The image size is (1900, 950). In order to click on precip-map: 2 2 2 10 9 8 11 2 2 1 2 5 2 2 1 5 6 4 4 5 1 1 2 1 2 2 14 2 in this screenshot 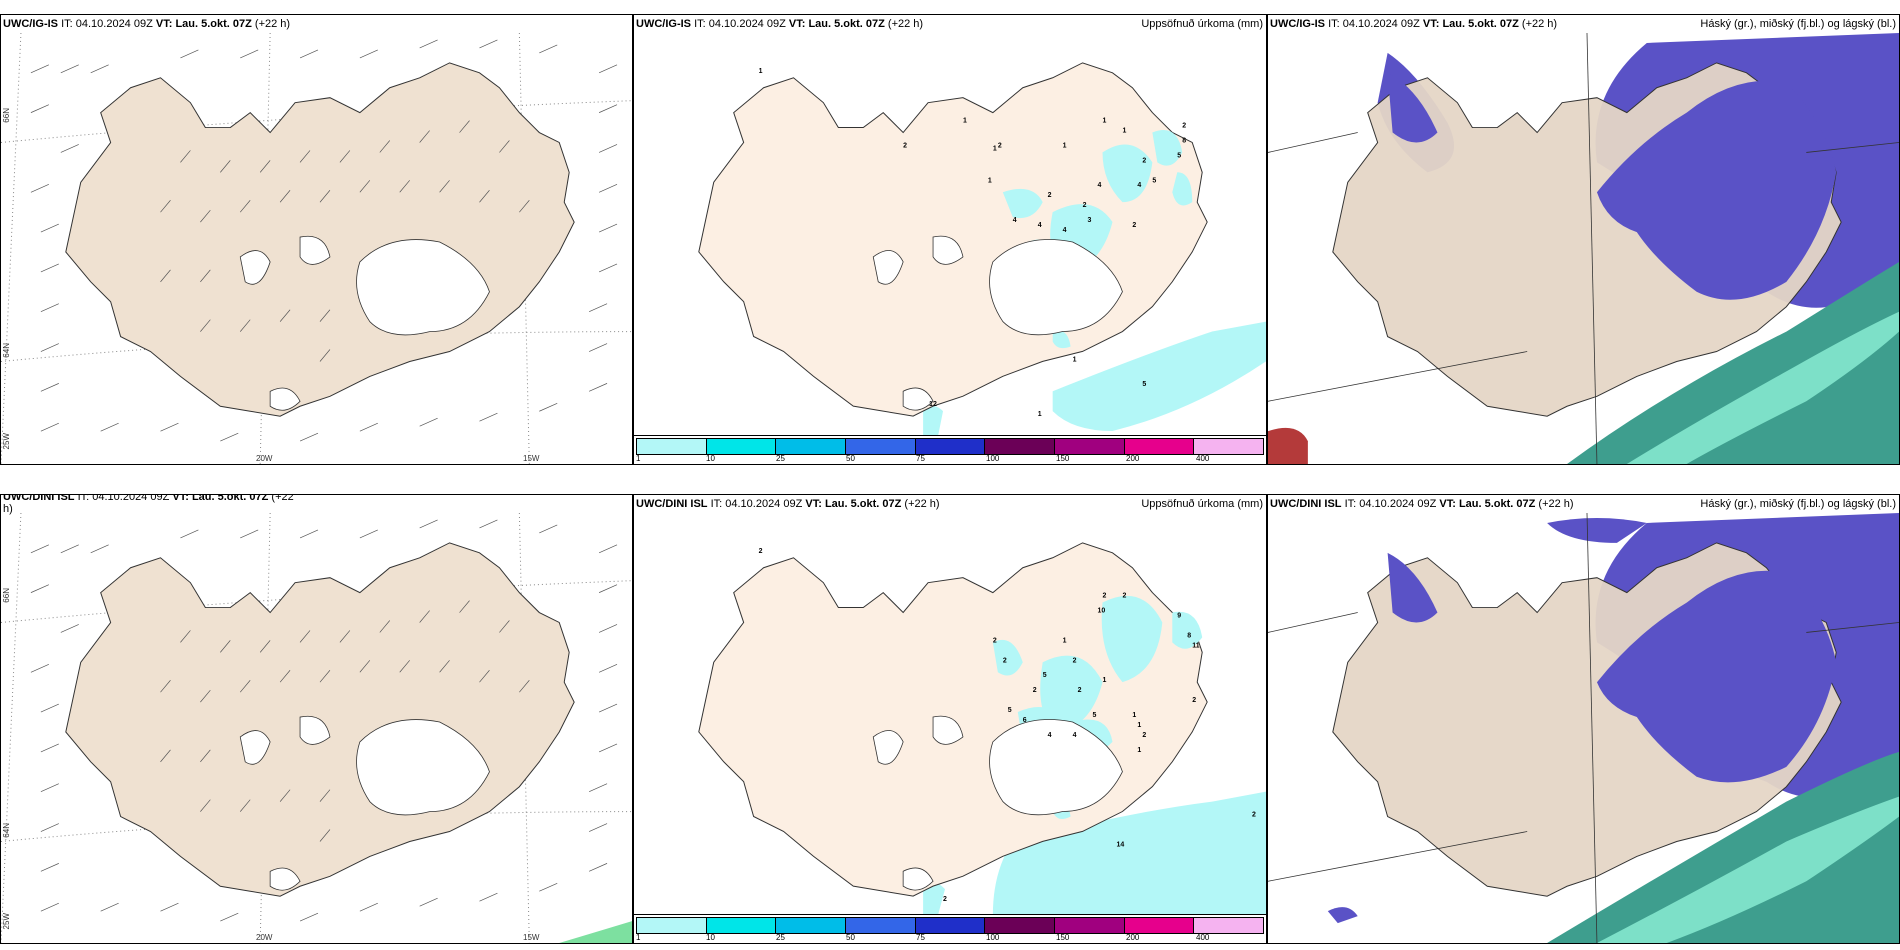, I will do `click(950, 714)`.